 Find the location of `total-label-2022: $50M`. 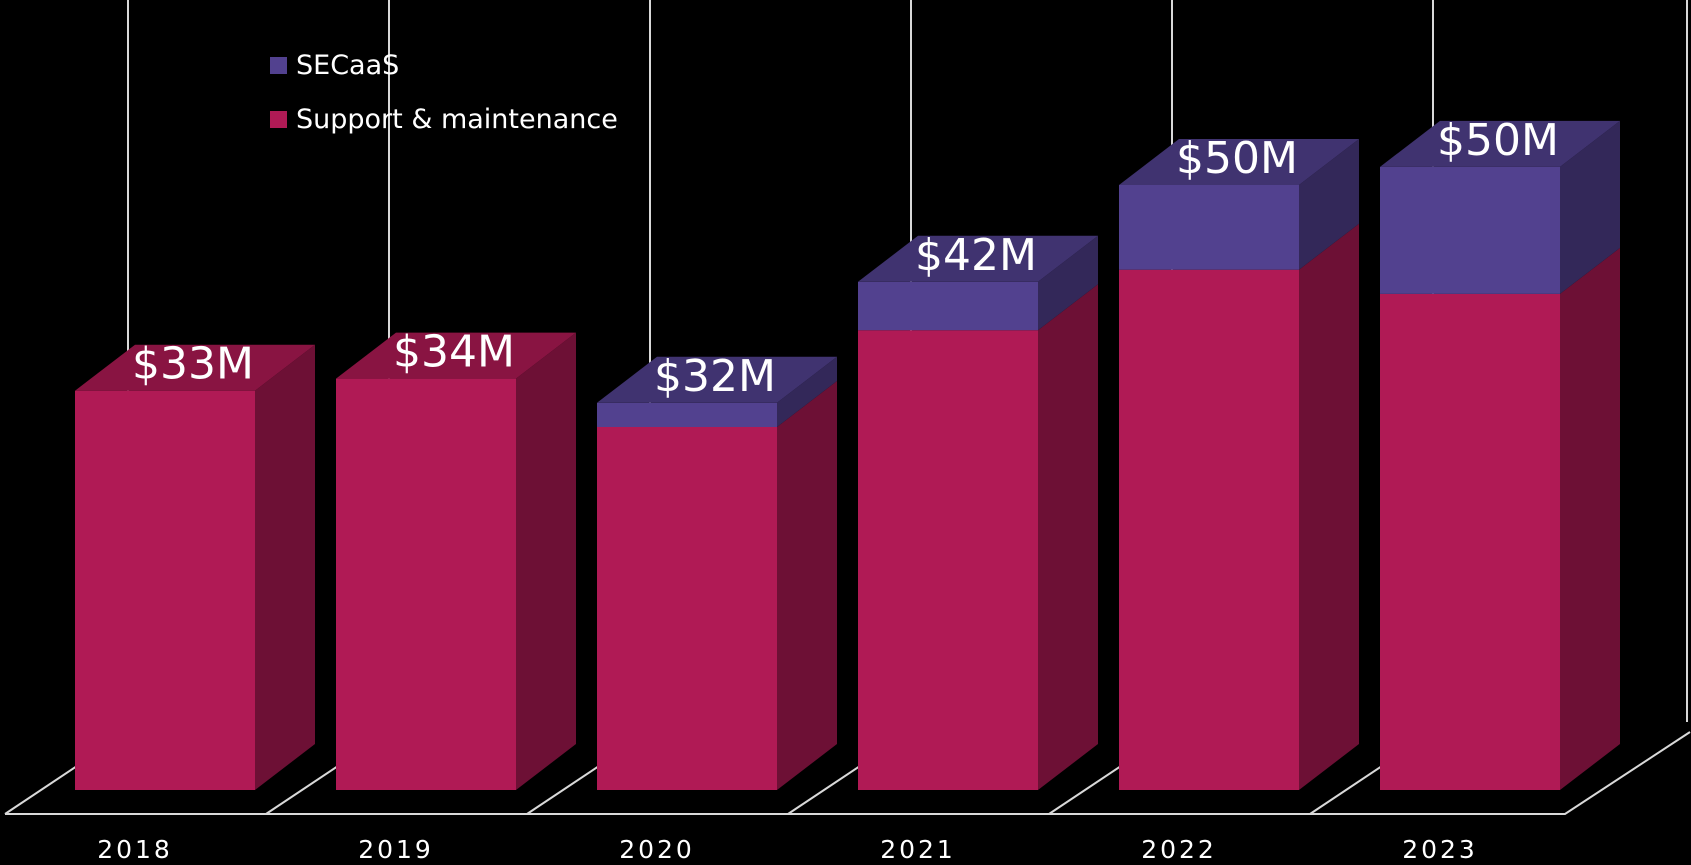

total-label-2022: $50M is located at coordinates (1237, 158).